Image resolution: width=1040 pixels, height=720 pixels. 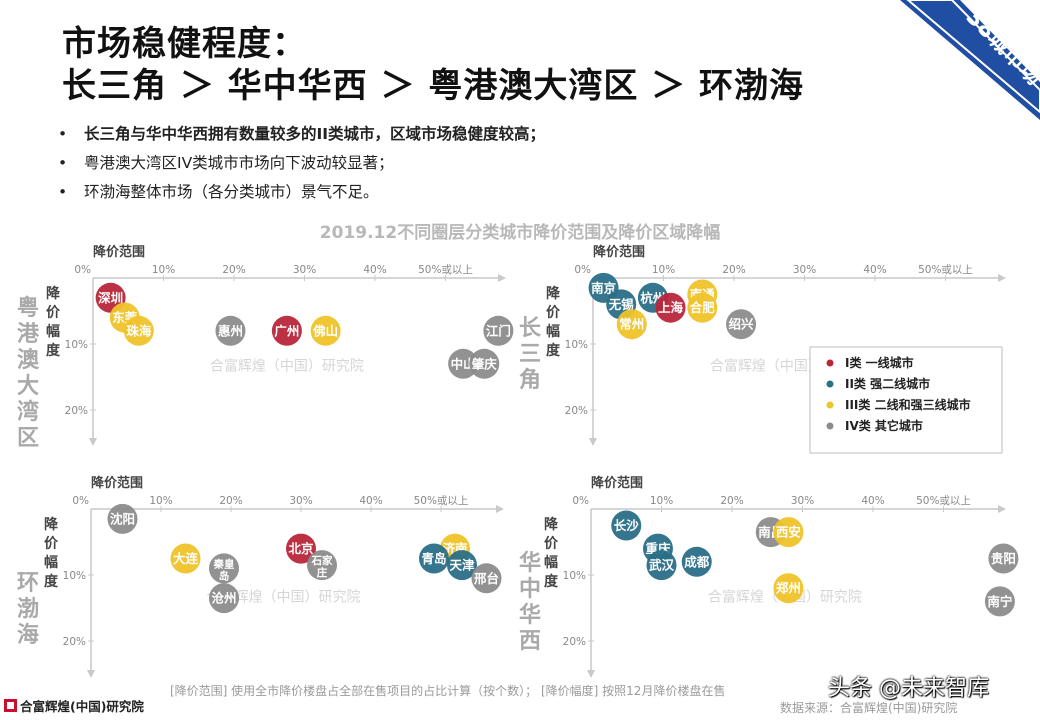 What do you see at coordinates (301, 192) in the screenshot?
I see `bullet-item: • 环渤海整体市场（各分类城市）景气不足。` at bounding box center [301, 192].